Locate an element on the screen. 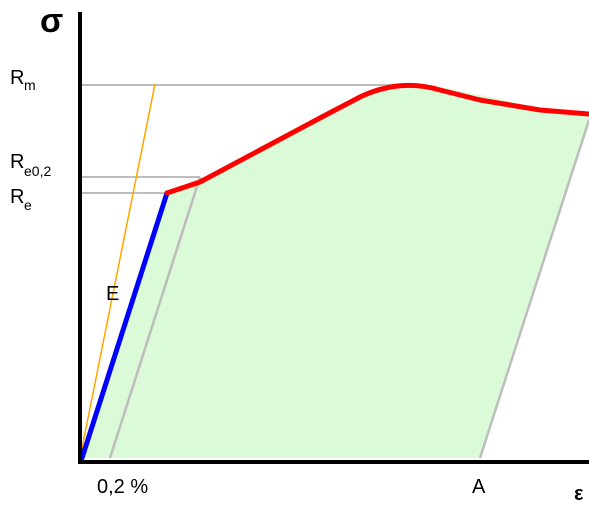 The height and width of the screenshot is (505, 589). svg-text: e0,2 is located at coordinates (37, 171).